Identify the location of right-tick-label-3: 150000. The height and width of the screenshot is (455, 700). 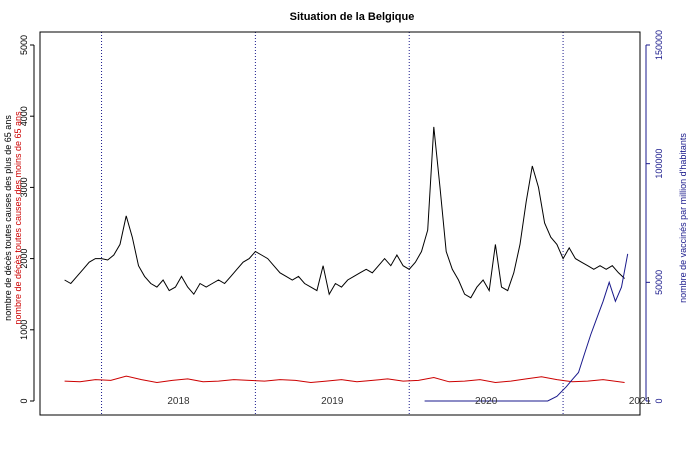
(659, 45).